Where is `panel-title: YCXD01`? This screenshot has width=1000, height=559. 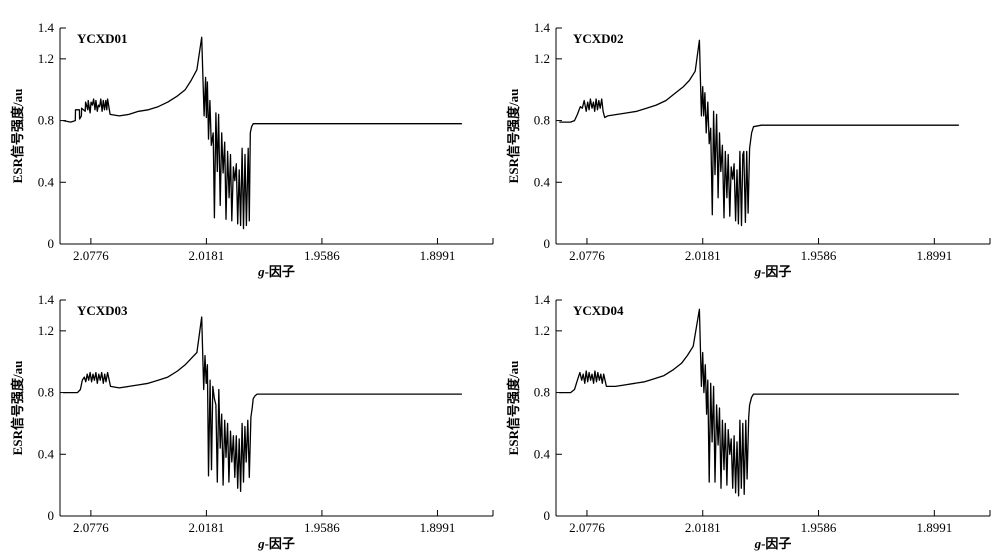 panel-title: YCXD01 is located at coordinates (102, 38).